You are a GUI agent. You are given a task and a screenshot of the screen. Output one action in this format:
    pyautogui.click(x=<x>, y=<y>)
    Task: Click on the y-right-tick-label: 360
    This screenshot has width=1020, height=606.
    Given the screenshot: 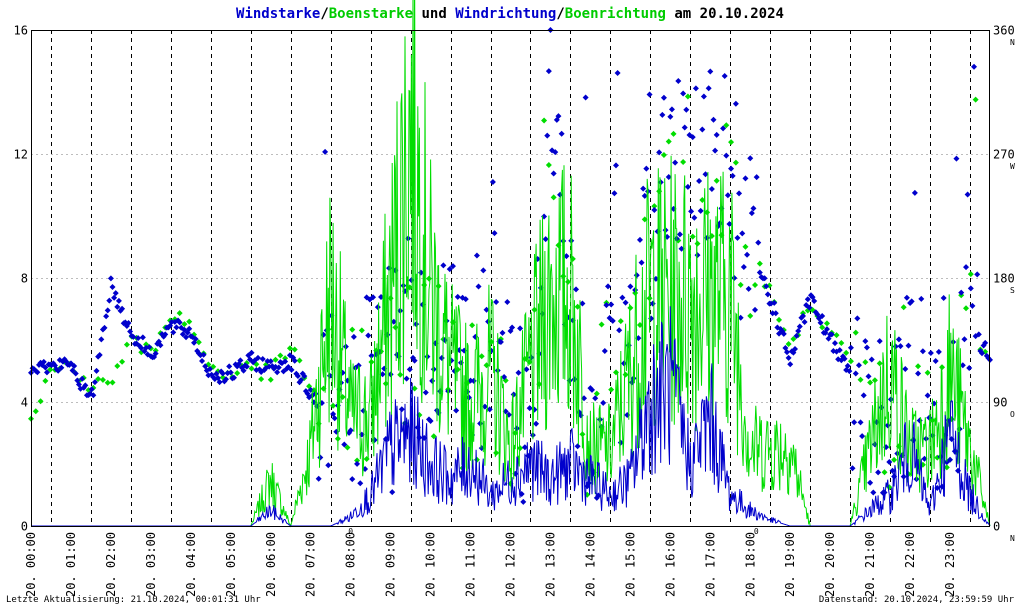 What is the action you would take?
    pyautogui.click(x=1004, y=31)
    